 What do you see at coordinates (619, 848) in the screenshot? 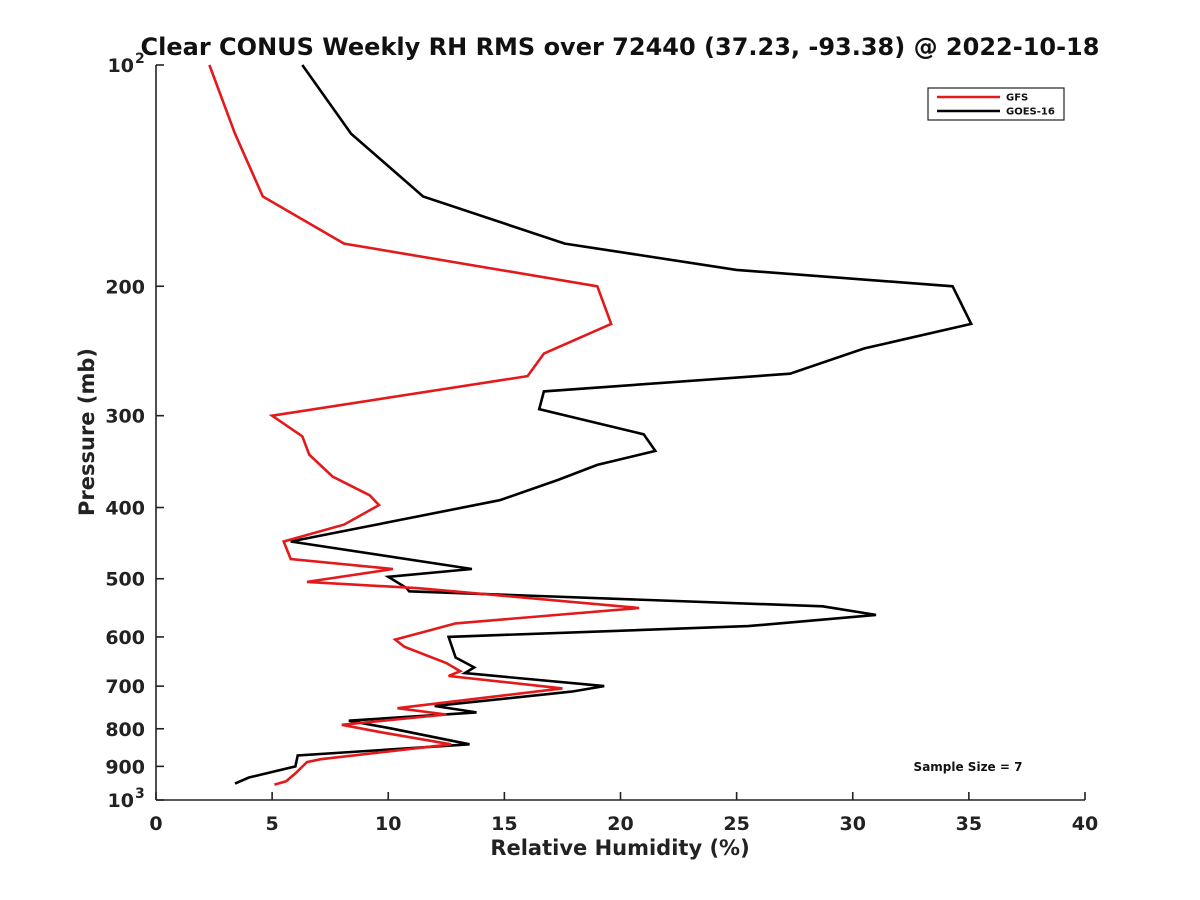
I see `x-axis-label: Relative Humidity (%)` at bounding box center [619, 848].